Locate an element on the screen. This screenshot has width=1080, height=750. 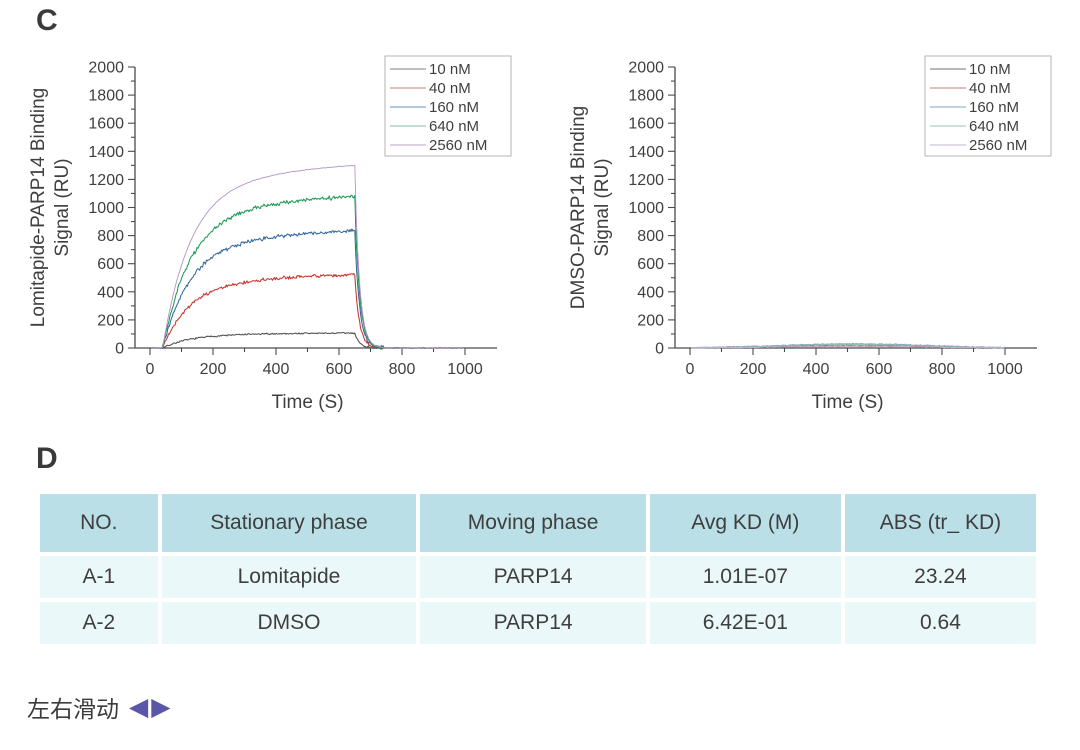
table-cell: 0.64 is located at coordinates (940, 623).